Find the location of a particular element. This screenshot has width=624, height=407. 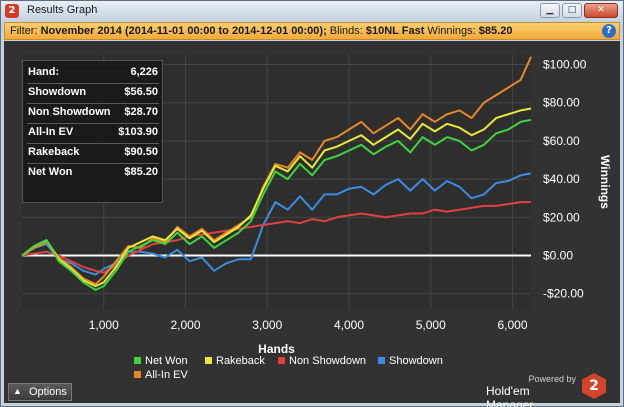

maximize-button: □ is located at coordinates (572, 10).